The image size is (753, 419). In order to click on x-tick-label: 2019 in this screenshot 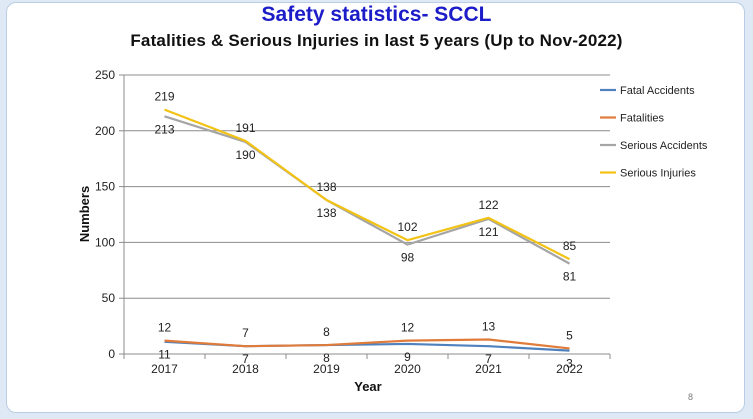, I will do `click(326, 369)`.